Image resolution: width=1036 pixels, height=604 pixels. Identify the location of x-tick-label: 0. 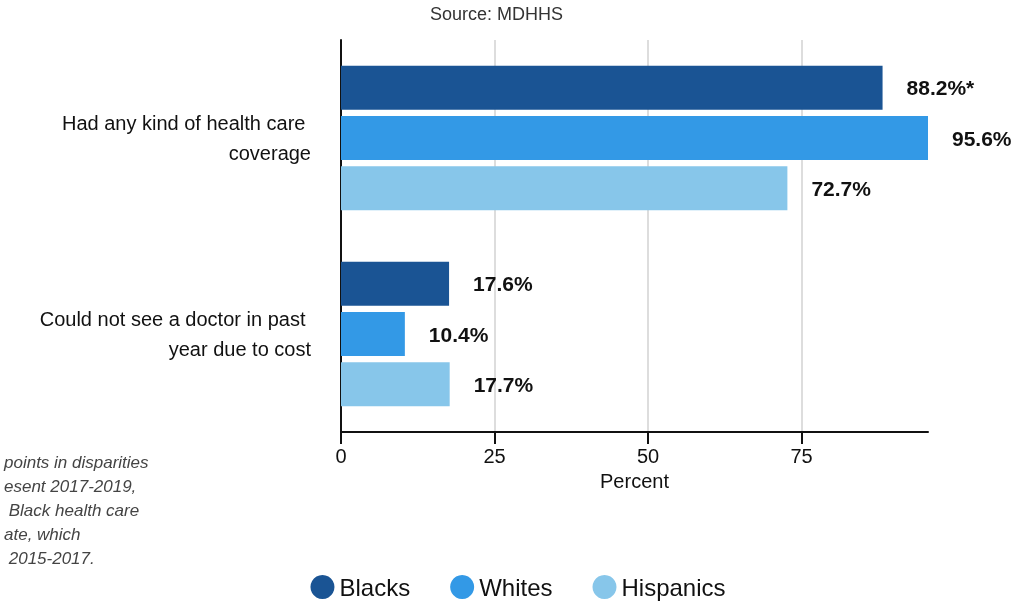
(341, 456).